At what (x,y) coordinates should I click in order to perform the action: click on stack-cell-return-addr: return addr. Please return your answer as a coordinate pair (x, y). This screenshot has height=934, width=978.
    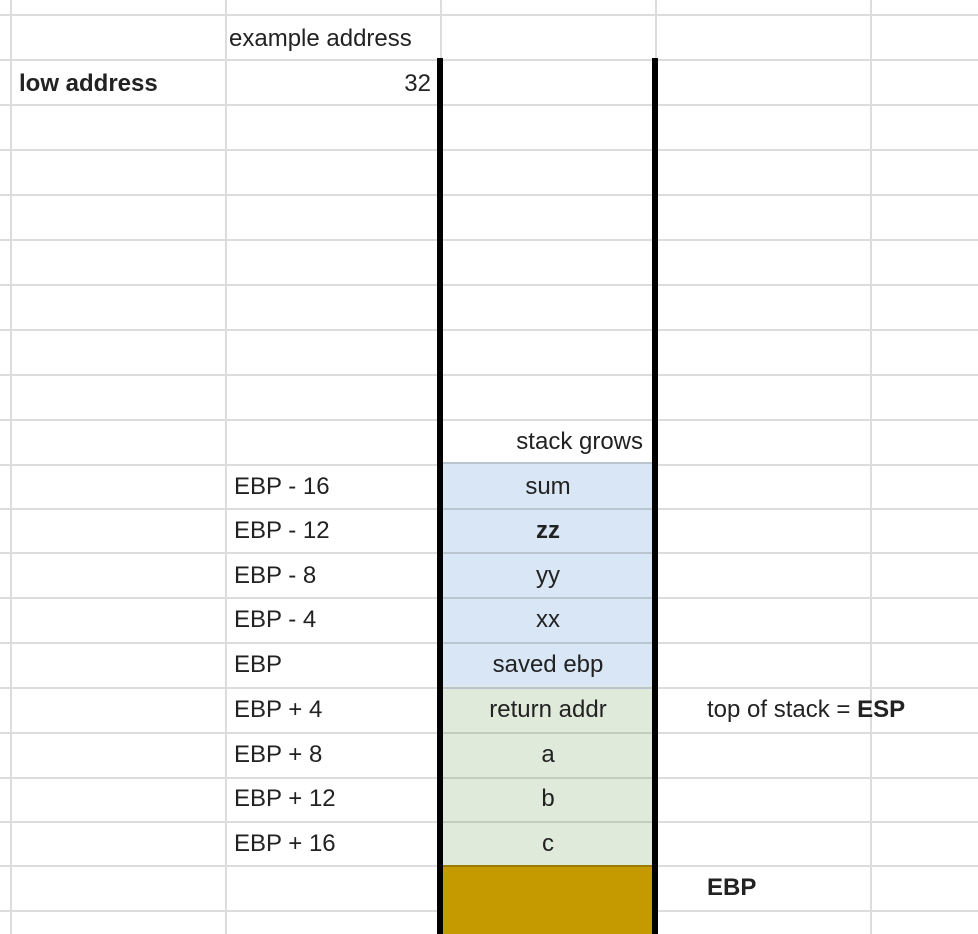
    Looking at the image, I should click on (548, 709).